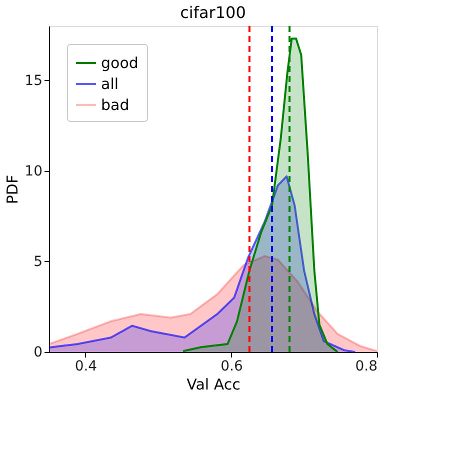 Image resolution: width=449 pixels, height=450 pixels. I want to click on x-tick-label: 0.8, so click(366, 366).